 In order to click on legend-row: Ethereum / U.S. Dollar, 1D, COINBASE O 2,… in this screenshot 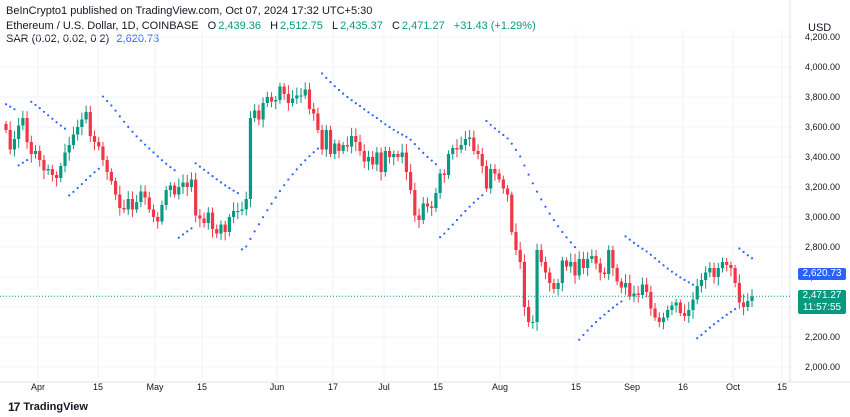, I will do `click(271, 26)`.